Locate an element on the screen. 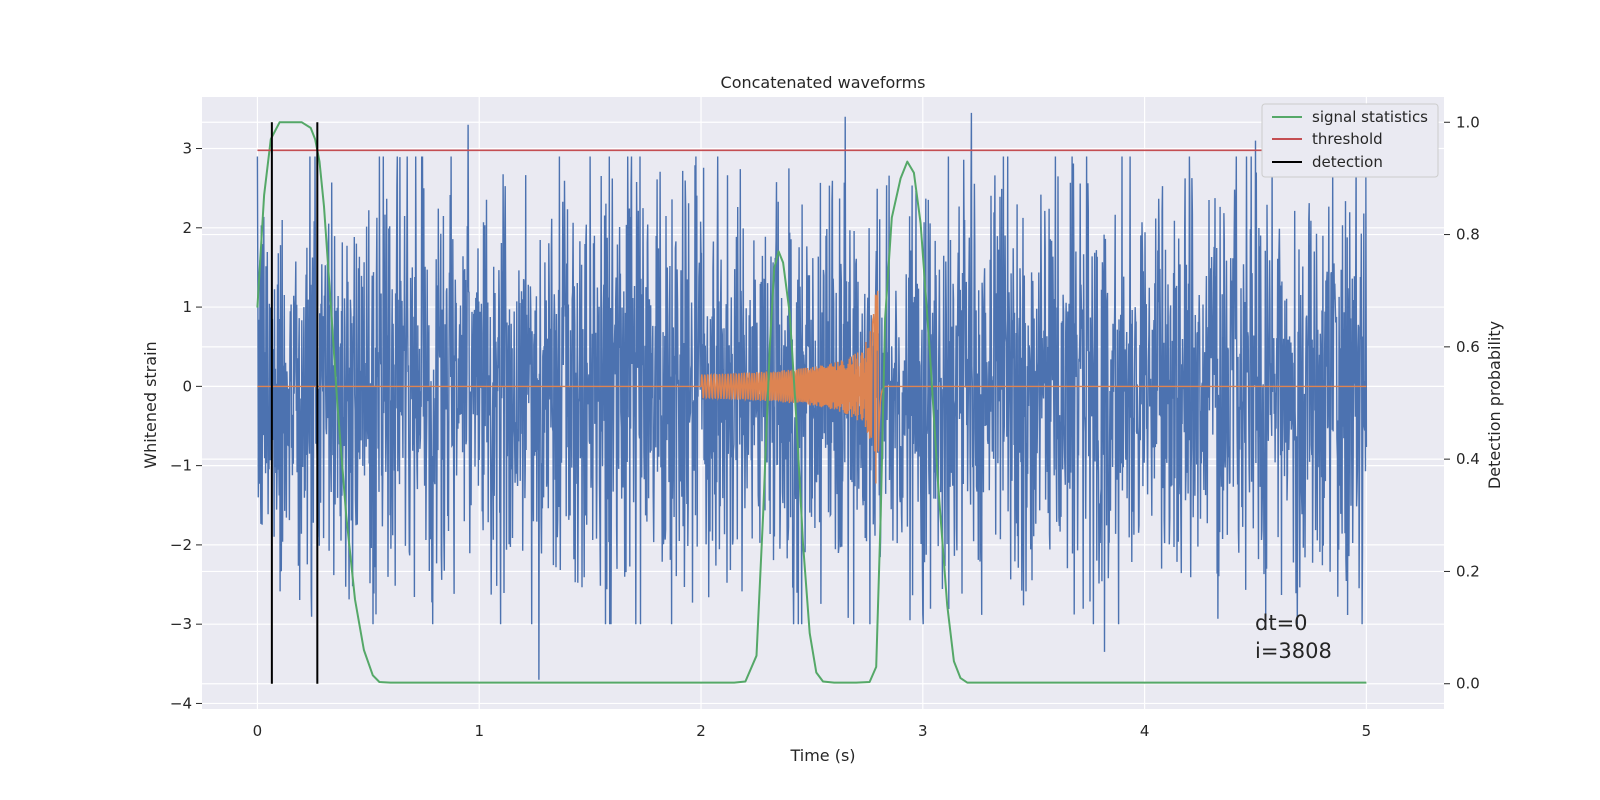 Image resolution: width=1600 pixels, height=800 pixels. legend-label-detection: detection is located at coordinates (1347, 162).